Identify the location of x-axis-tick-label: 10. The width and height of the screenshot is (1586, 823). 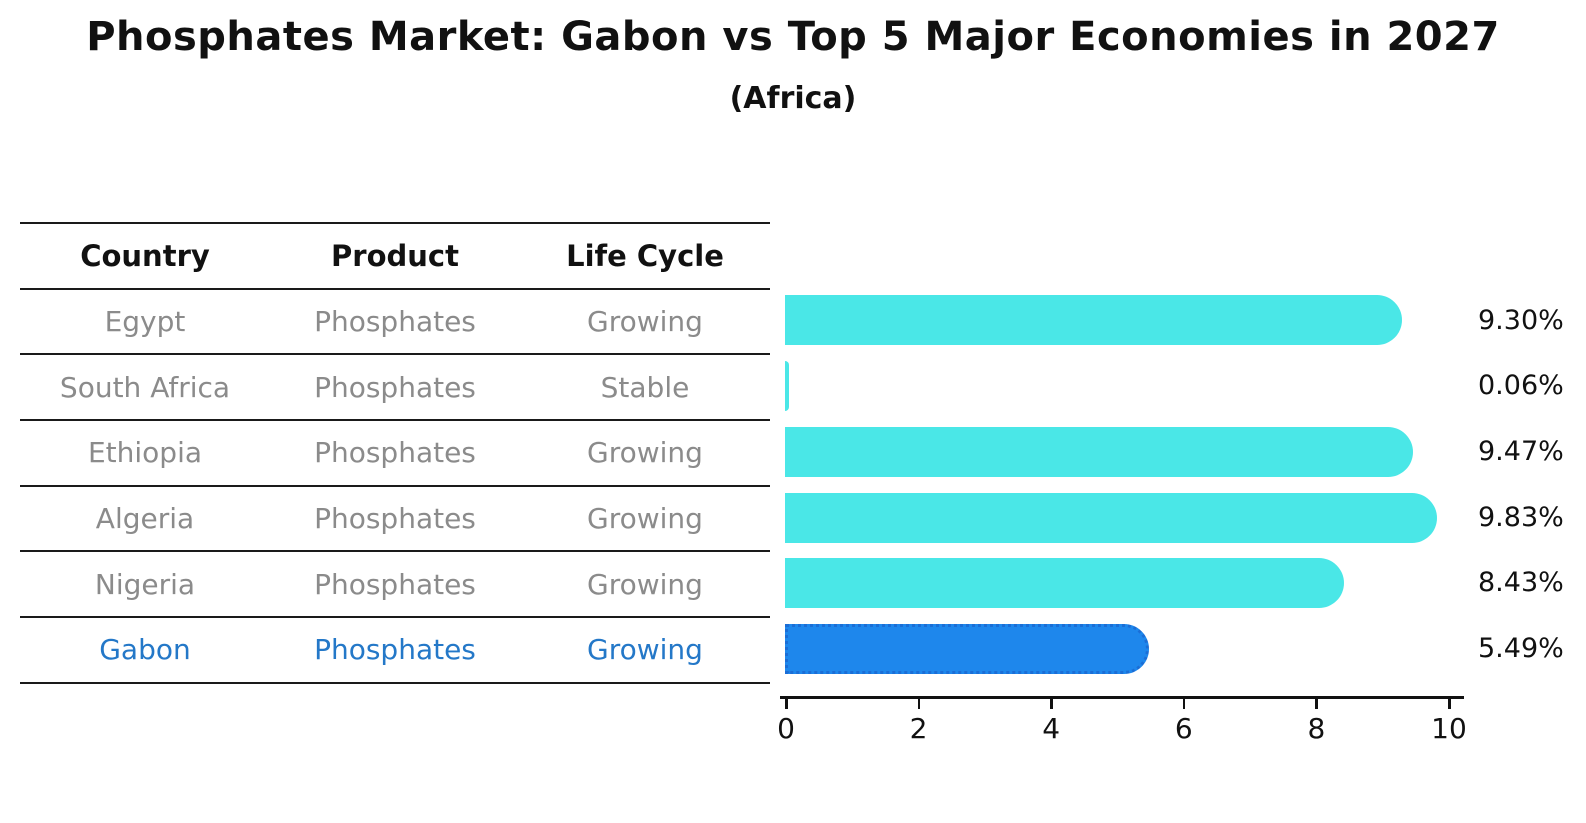
(1449, 728).